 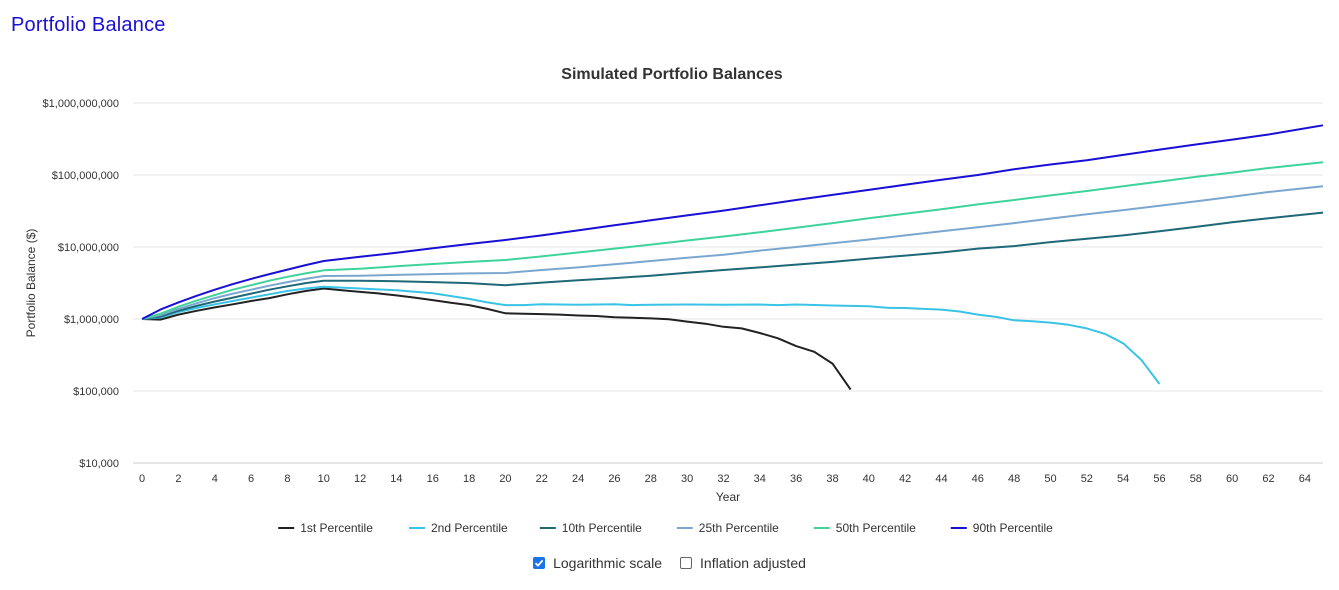 I want to click on legend-item: 25th Percentile, so click(x=727, y=528).